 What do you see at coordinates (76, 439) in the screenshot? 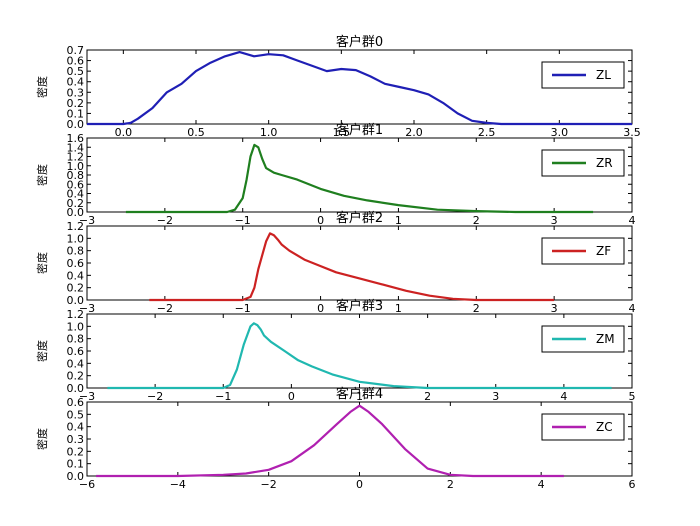
I see `y-tick-label: 0.3` at bounding box center [76, 439].